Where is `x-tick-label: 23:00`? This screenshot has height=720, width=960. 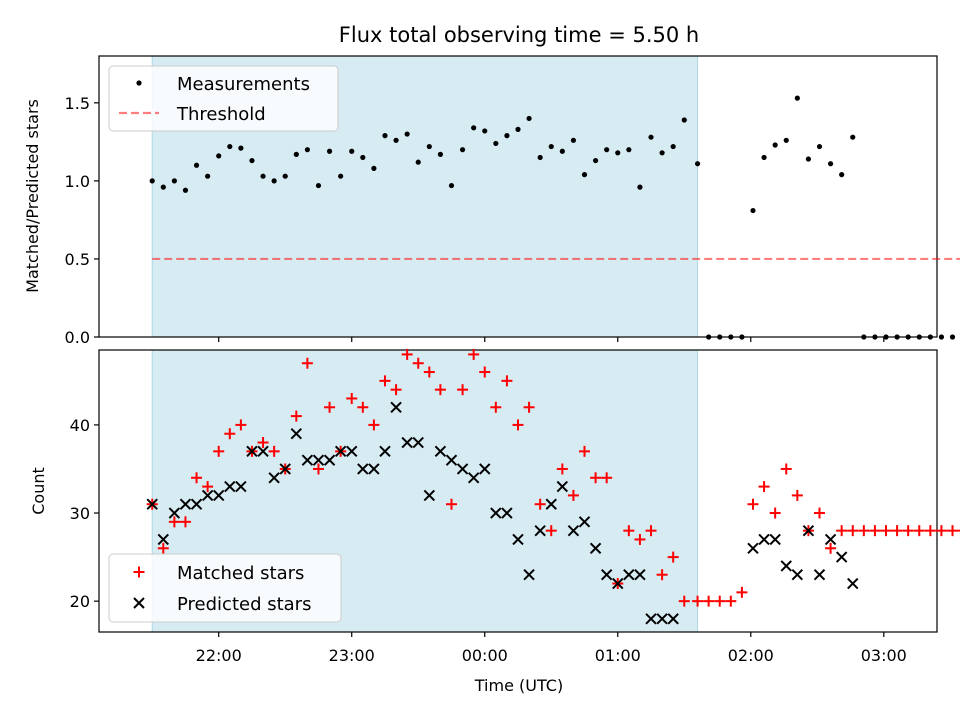 x-tick-label: 23:00 is located at coordinates (352, 655).